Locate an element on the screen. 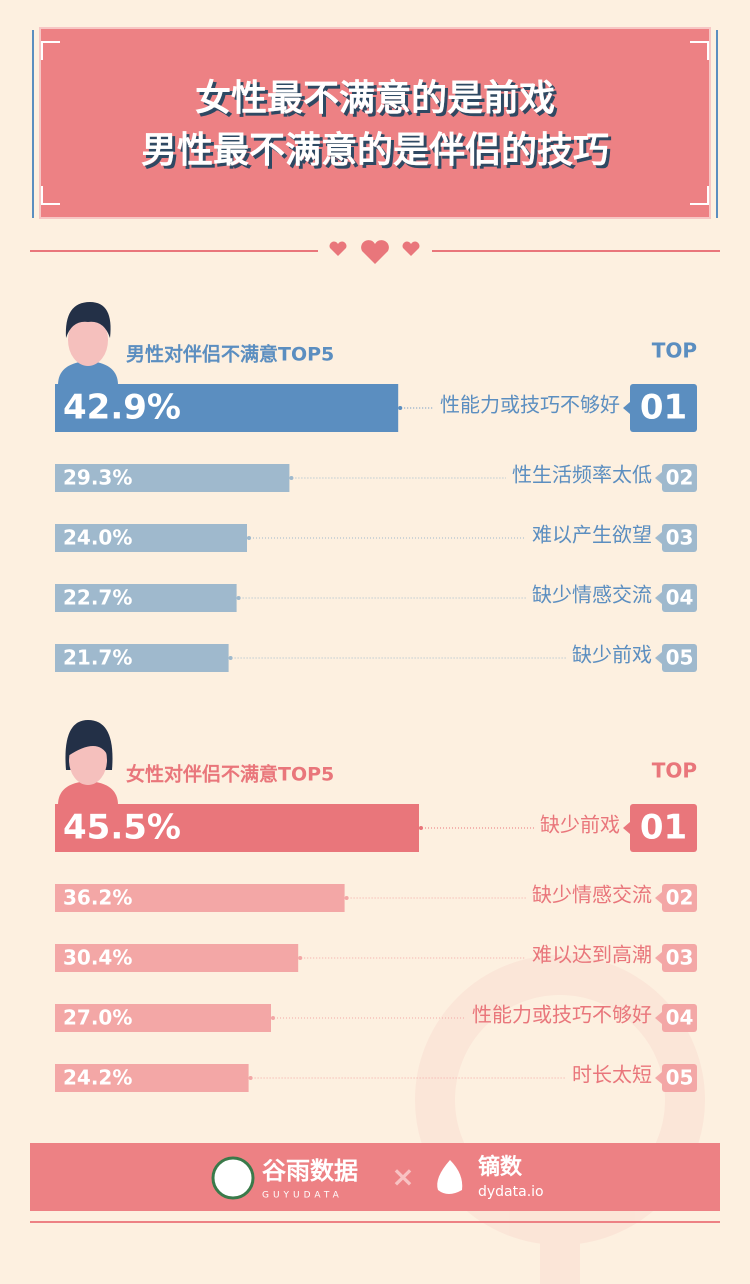 The width and height of the screenshot is (750, 1284). header: 女性最不满意的是前戏 男性最不满意的是伴侣的技巧 is located at coordinates (375, 123).